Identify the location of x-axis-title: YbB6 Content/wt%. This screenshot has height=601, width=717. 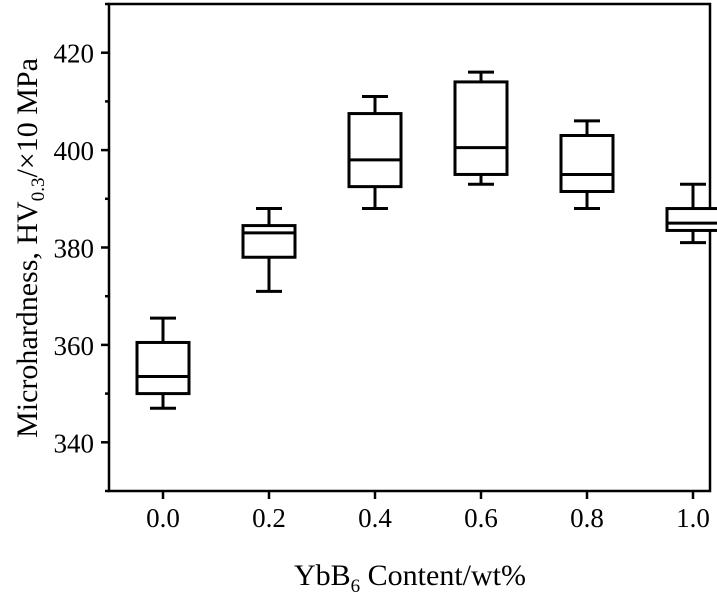
(410, 578).